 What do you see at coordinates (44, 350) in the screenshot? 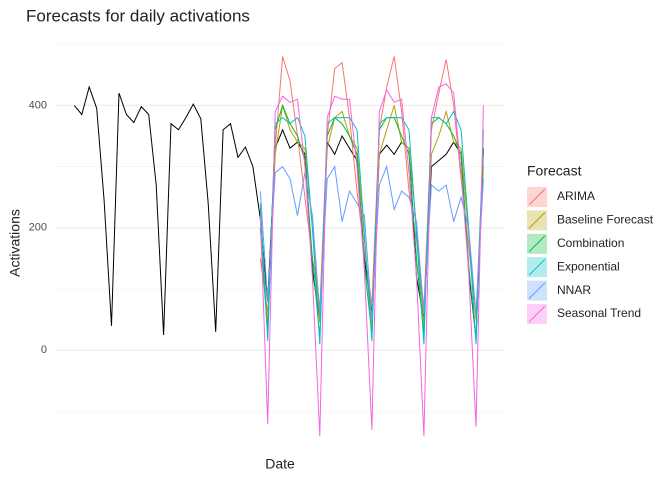
I see `y-tick-label: 0` at bounding box center [44, 350].